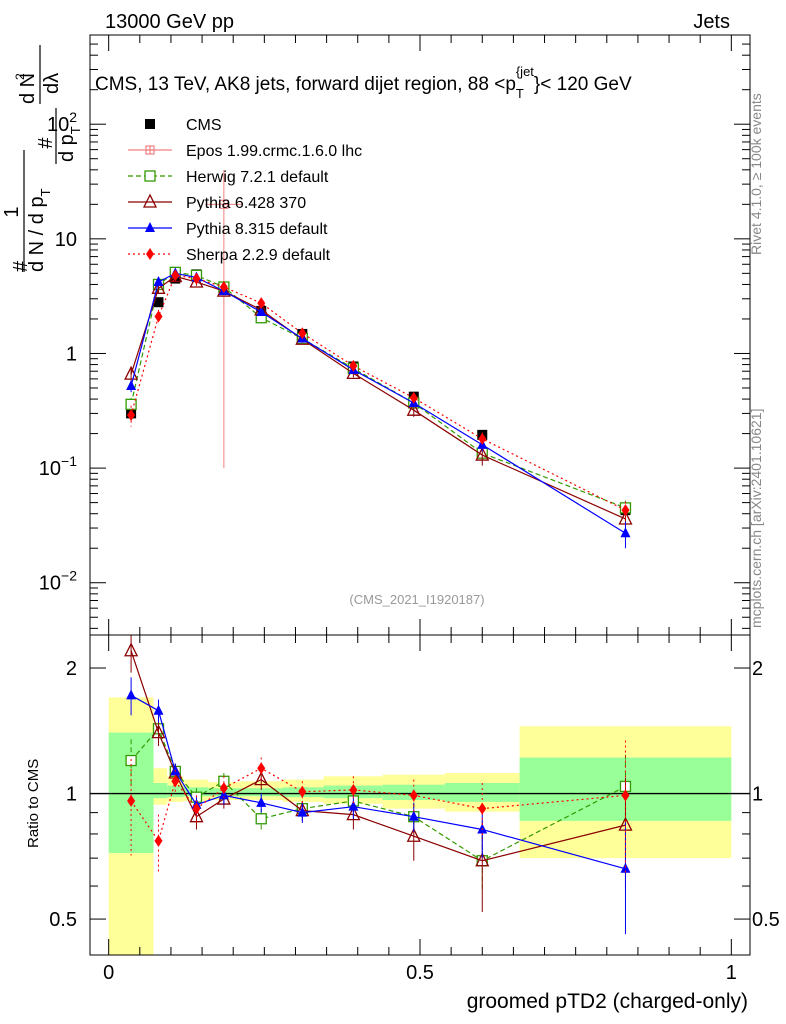 The image size is (786, 1024). What do you see at coordinates (757, 669) in the screenshot?
I see `ratio-y-tick-label-right: 2` at bounding box center [757, 669].